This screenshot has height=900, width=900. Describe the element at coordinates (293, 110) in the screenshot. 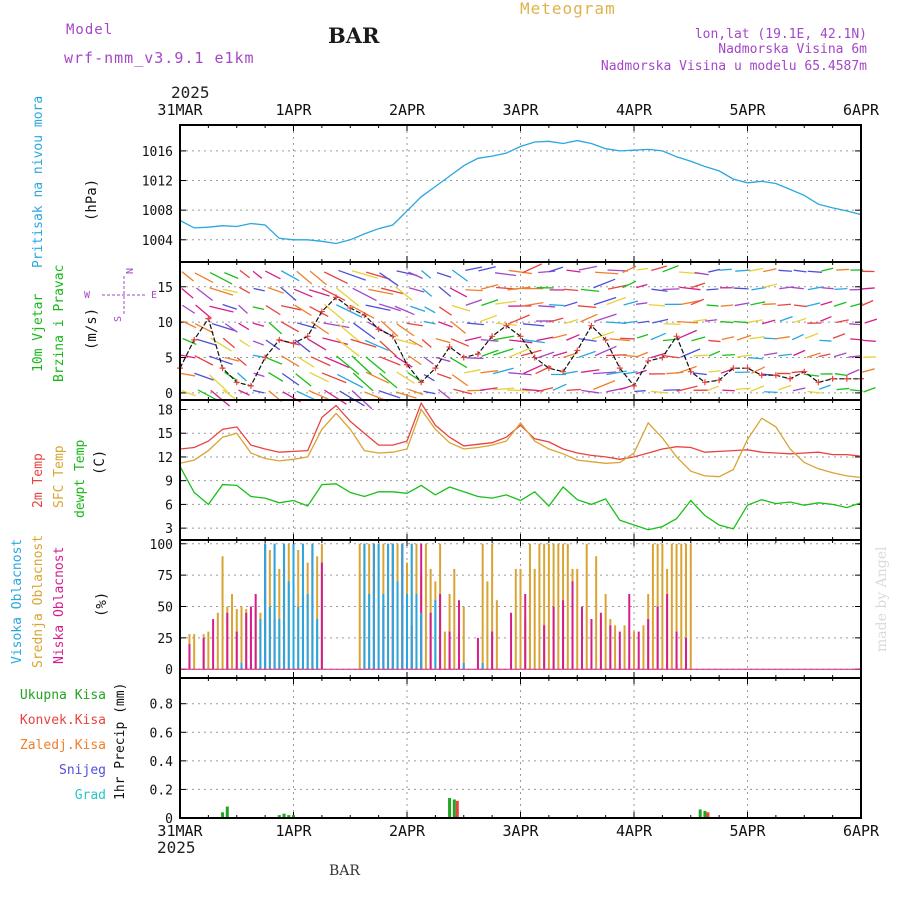

I see `time-tick-top: 1APR` at that location.